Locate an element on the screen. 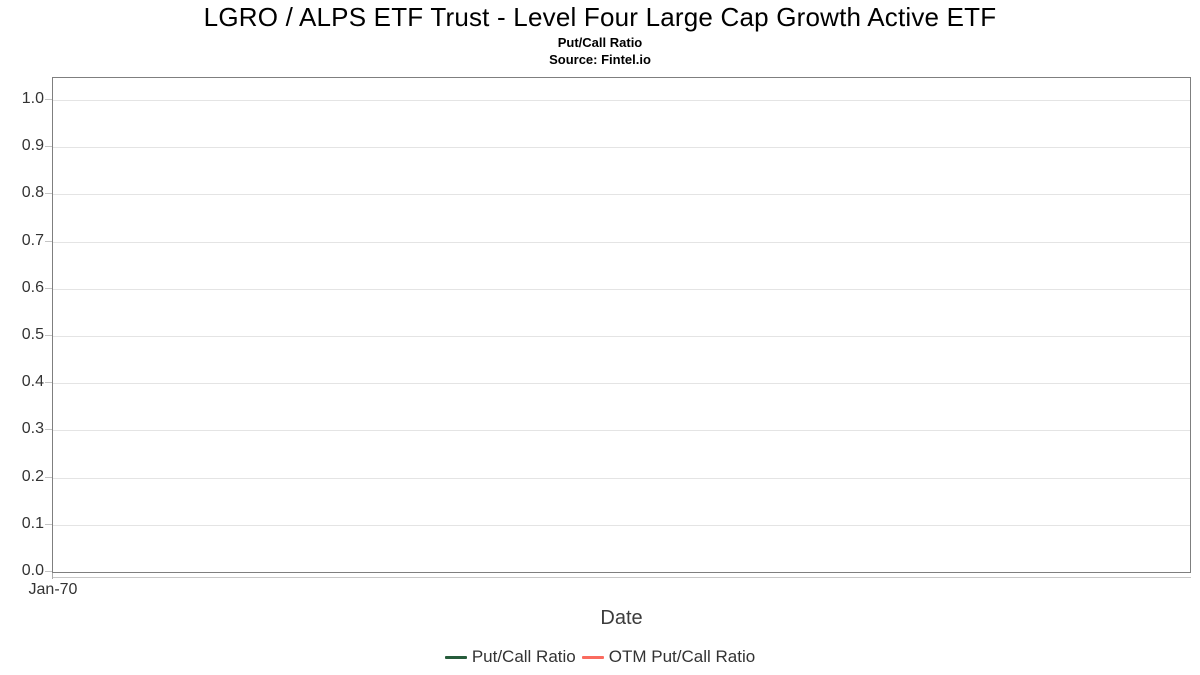 This screenshot has width=1200, height=675. x-axis-title: Date is located at coordinates (621, 618).